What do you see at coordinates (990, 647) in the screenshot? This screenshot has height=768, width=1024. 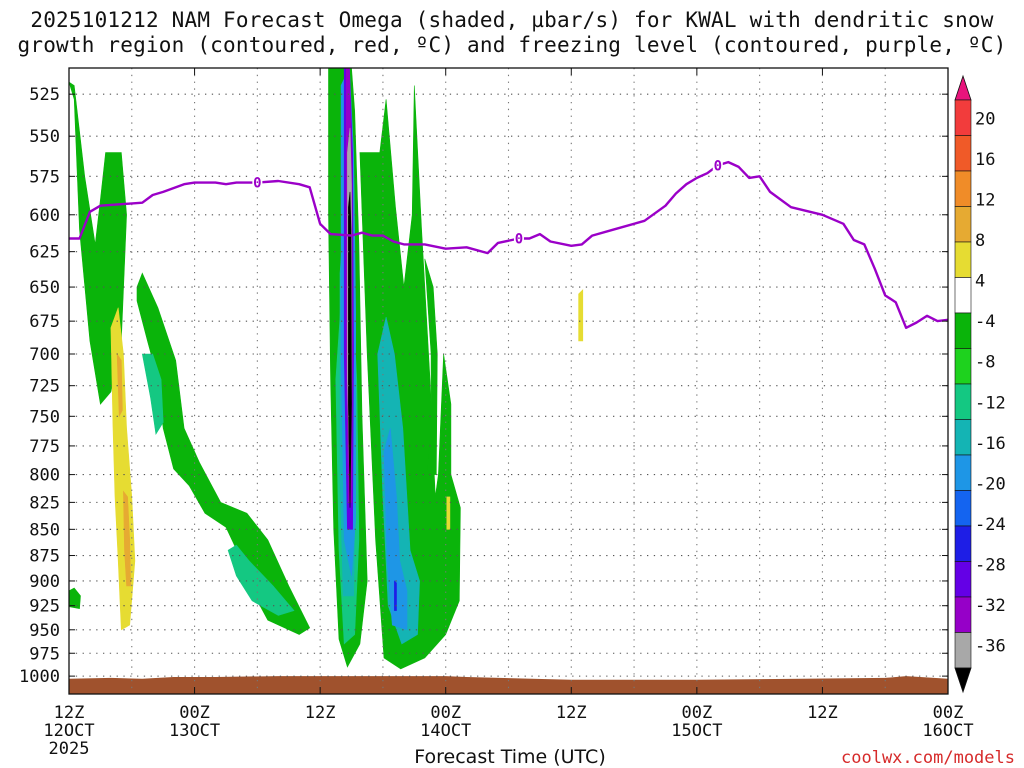 I see `colorbar-label: -36` at bounding box center [990, 647].